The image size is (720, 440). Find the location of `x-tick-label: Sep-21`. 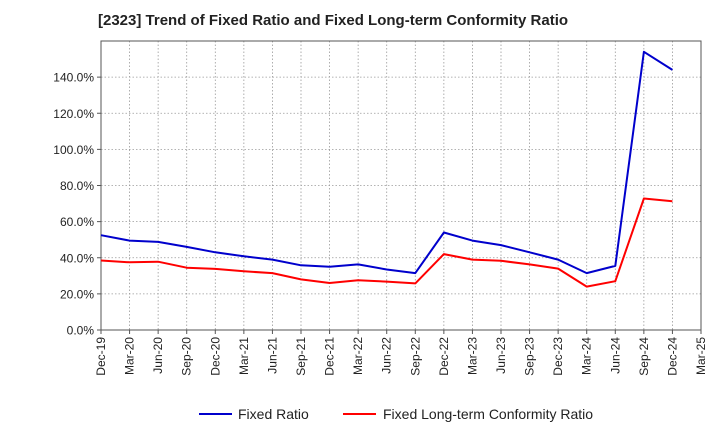

x-tick-label: Sep-21 is located at coordinates (301, 356).